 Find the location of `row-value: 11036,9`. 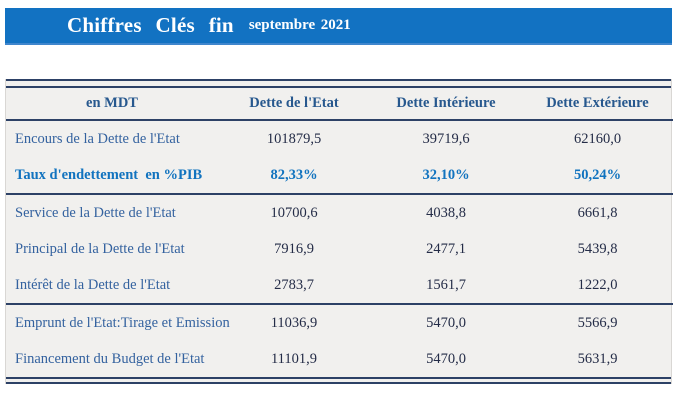

row-value: 11036,9 is located at coordinates (294, 322).